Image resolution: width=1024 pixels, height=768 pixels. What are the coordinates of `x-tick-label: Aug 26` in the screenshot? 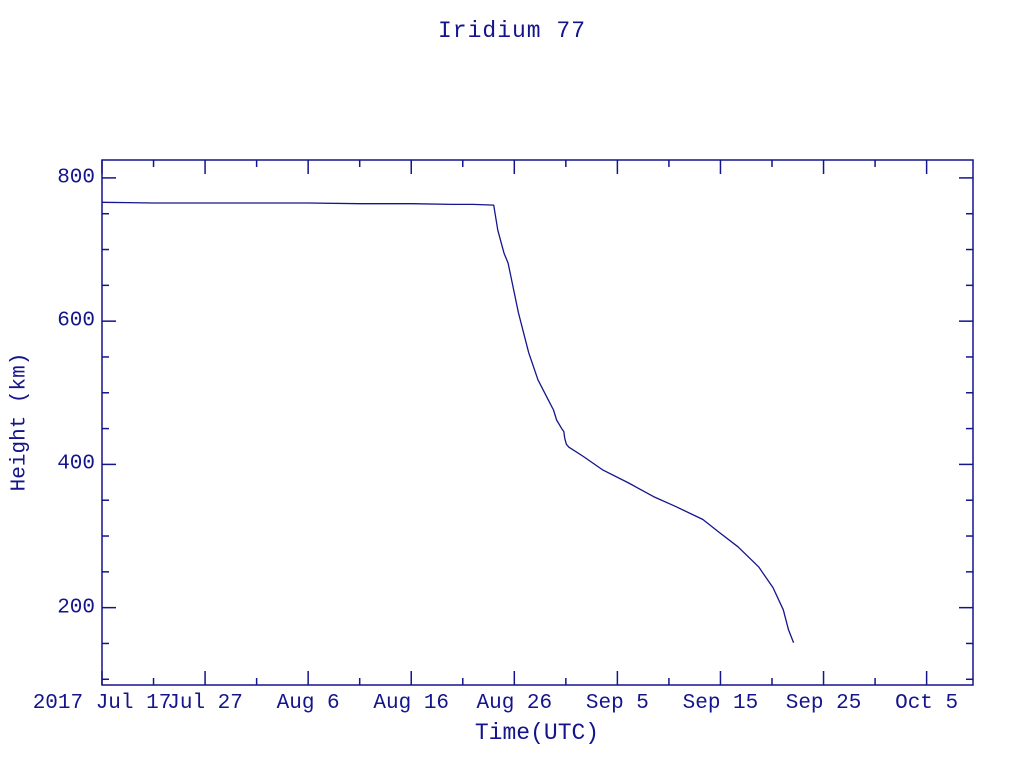 It's located at (514, 703).